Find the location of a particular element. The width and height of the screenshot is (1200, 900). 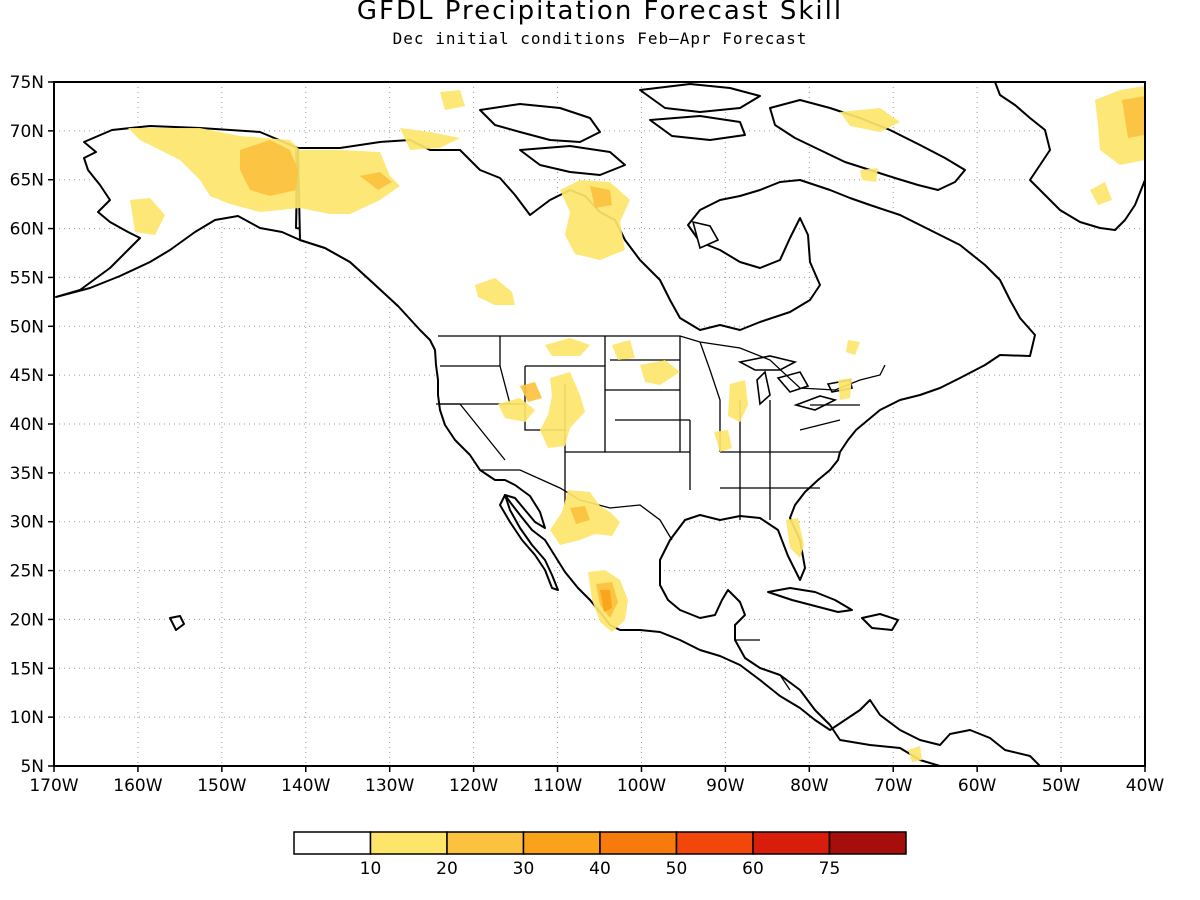

colorbar-label: 40 is located at coordinates (600, 869).